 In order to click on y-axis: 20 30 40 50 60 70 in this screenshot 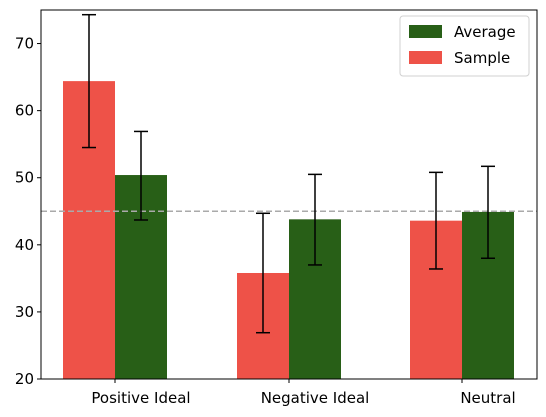, I will do `click(28, 211)`.